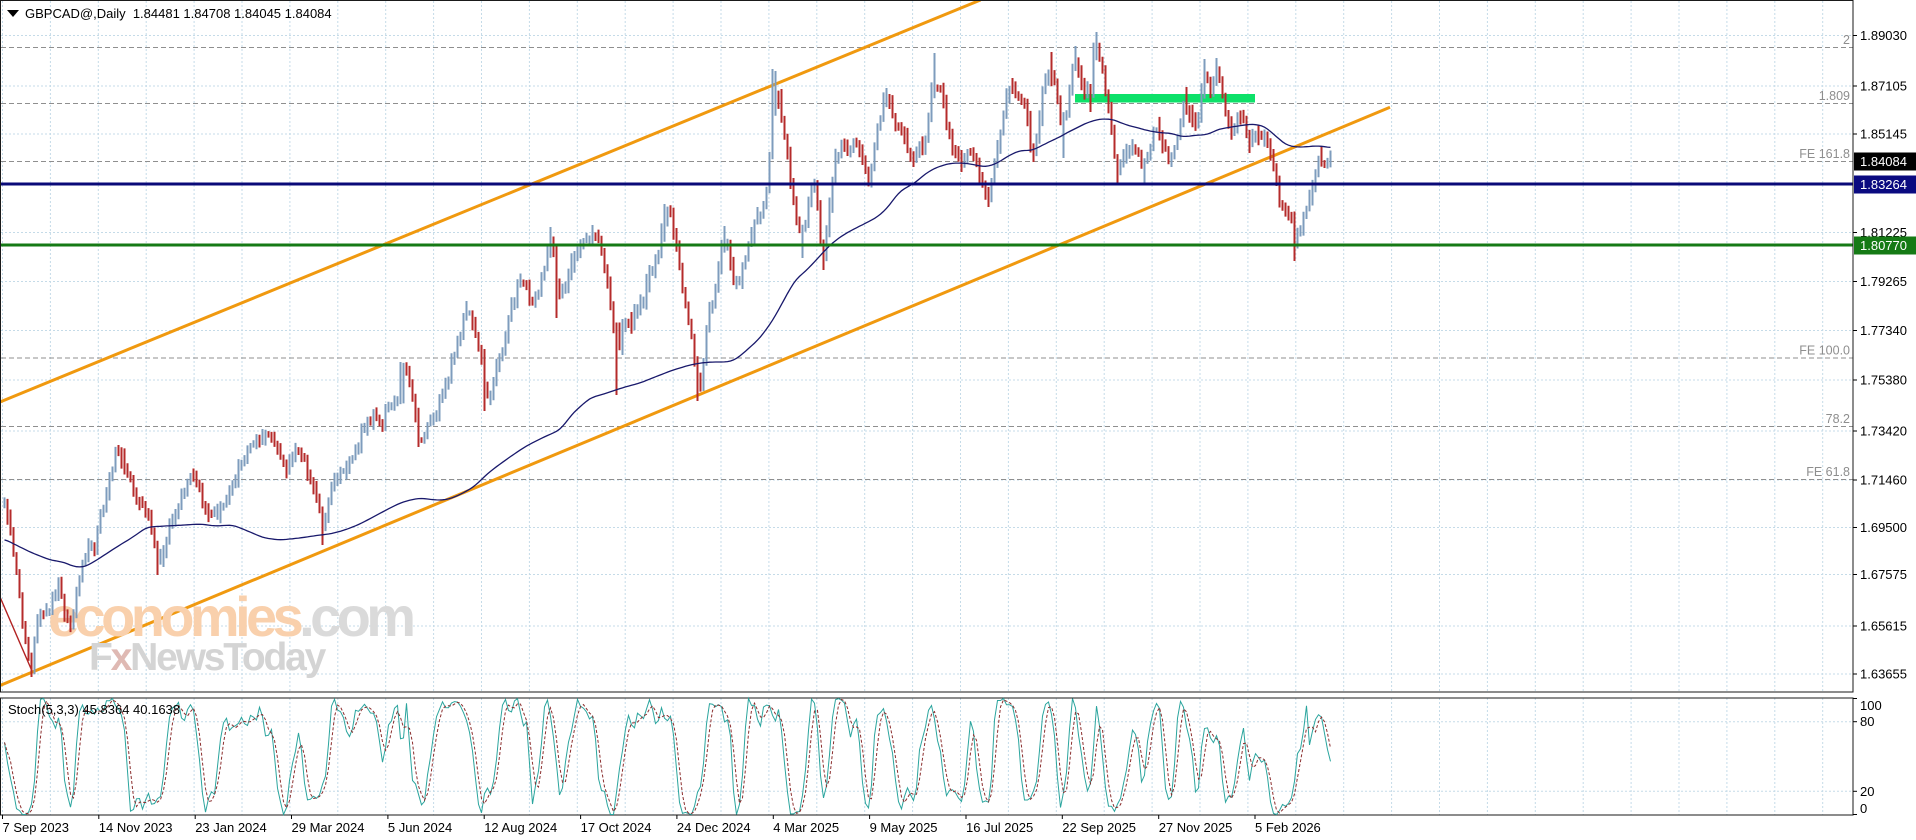  Describe the element at coordinates (136, 827) in the screenshot. I see `svg-text: 14 Nov 2023` at that location.